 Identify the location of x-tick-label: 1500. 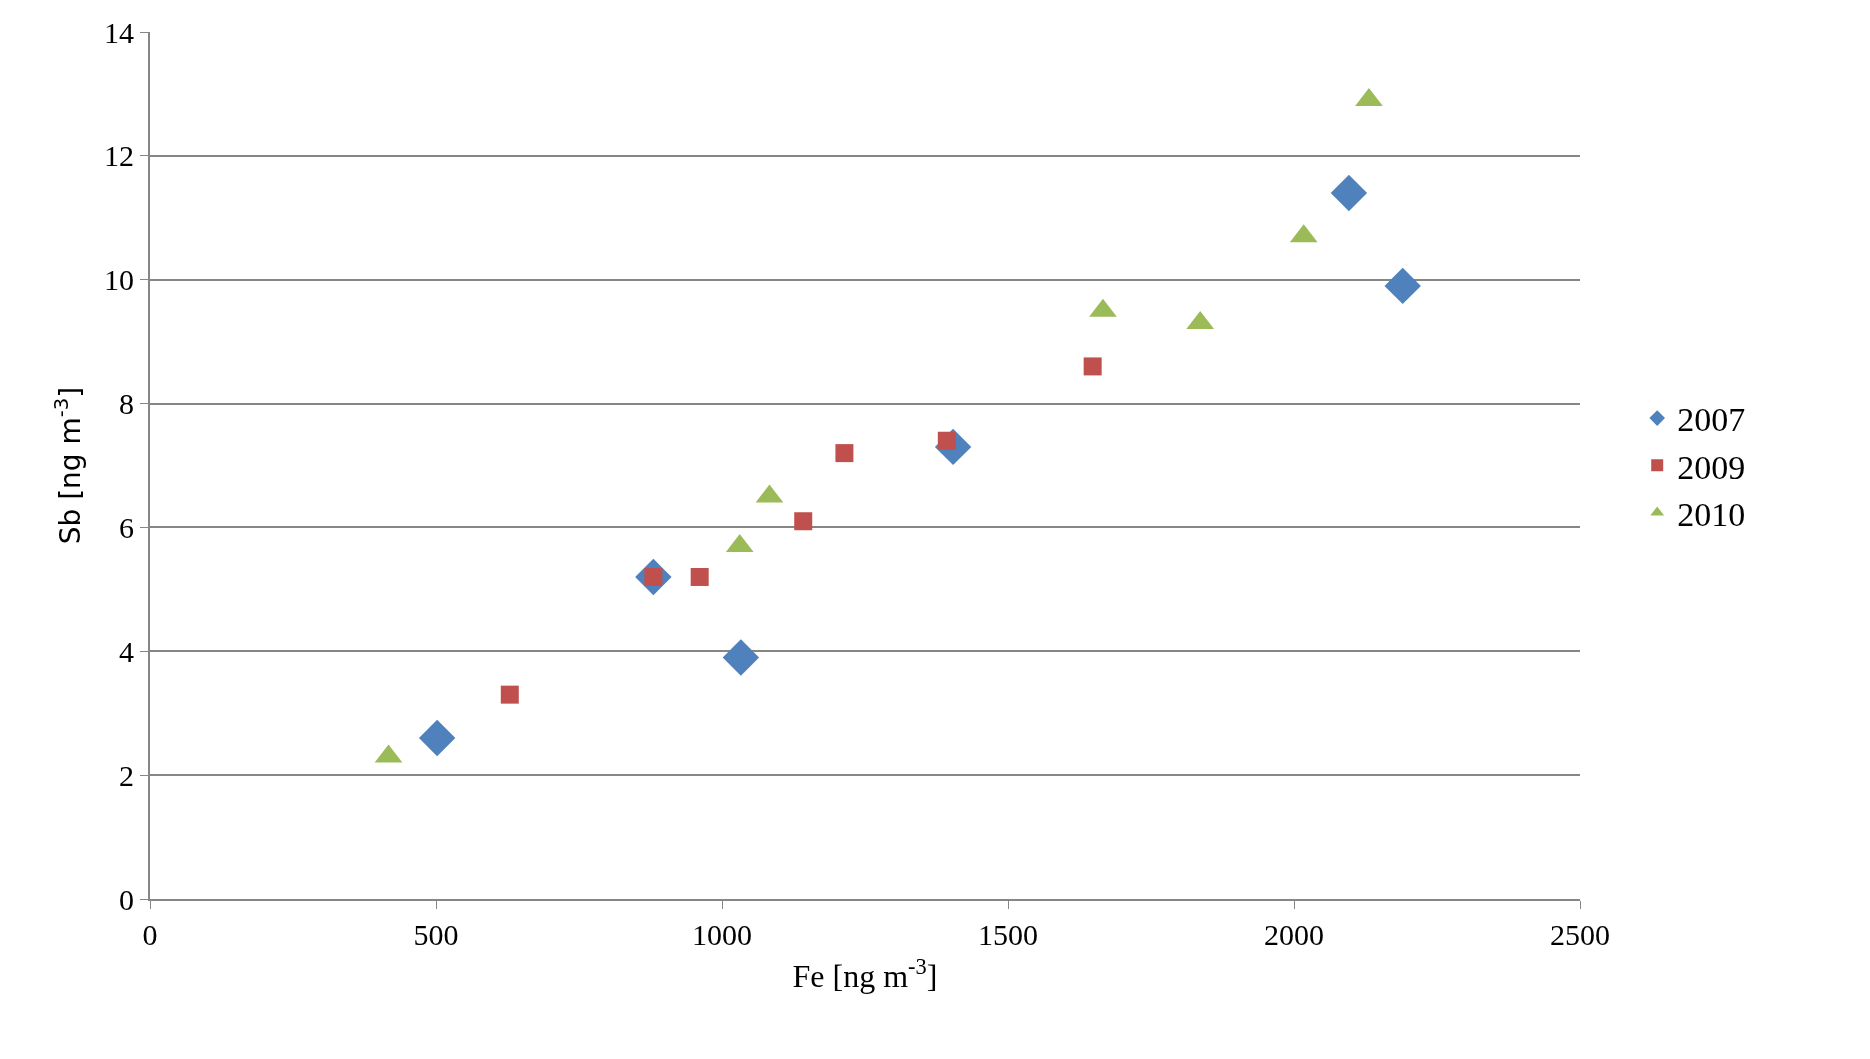
(1008, 934).